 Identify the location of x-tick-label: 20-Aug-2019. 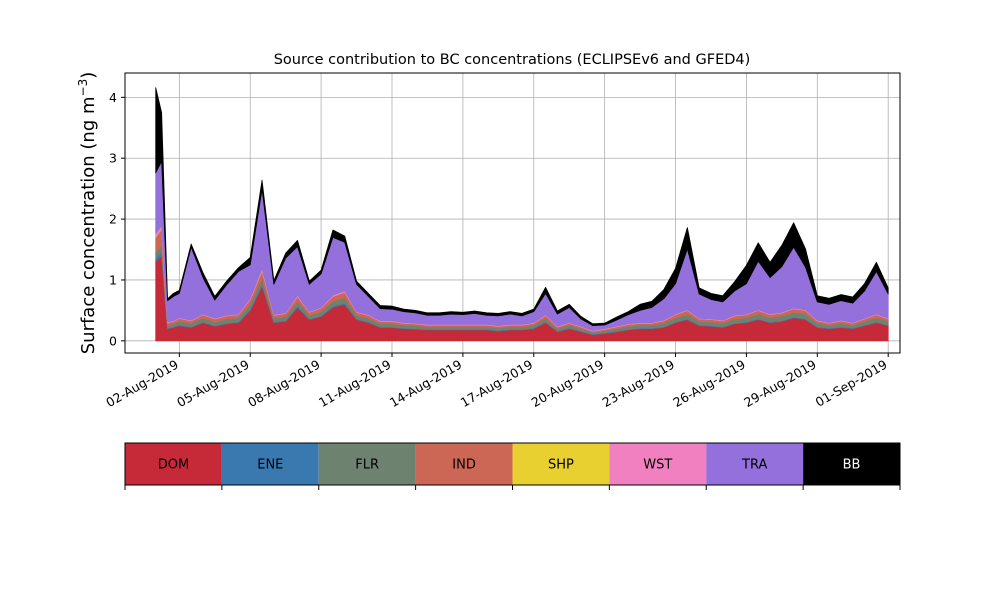
(568, 383).